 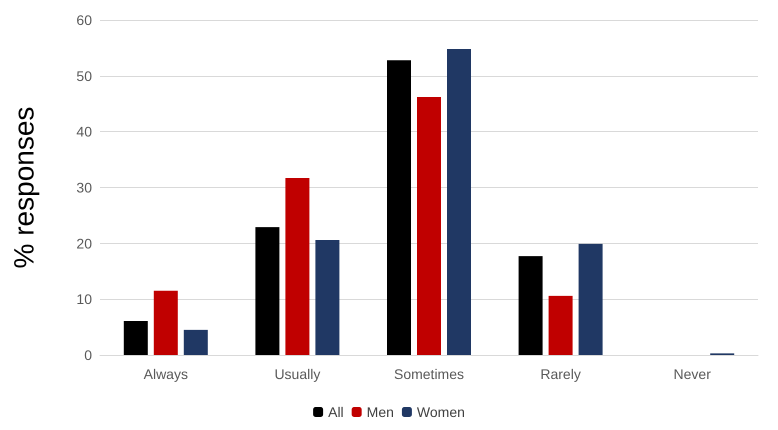 I want to click on y-tick-label: 60, so click(x=84, y=20).